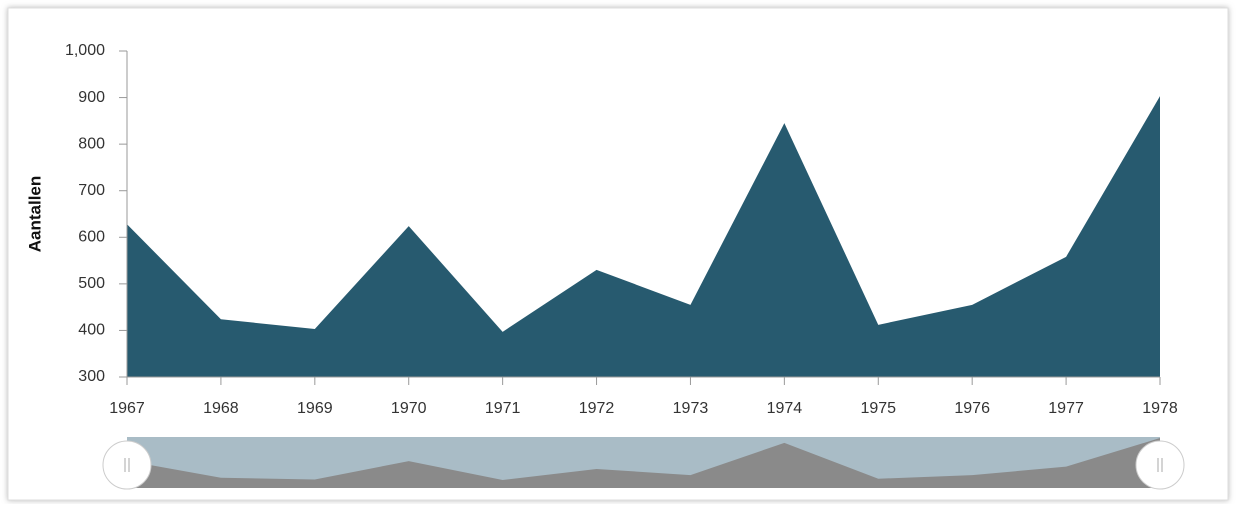 The width and height of the screenshot is (1236, 509). Describe the element at coordinates (91, 330) in the screenshot. I see `y-tick-label: 400` at that location.